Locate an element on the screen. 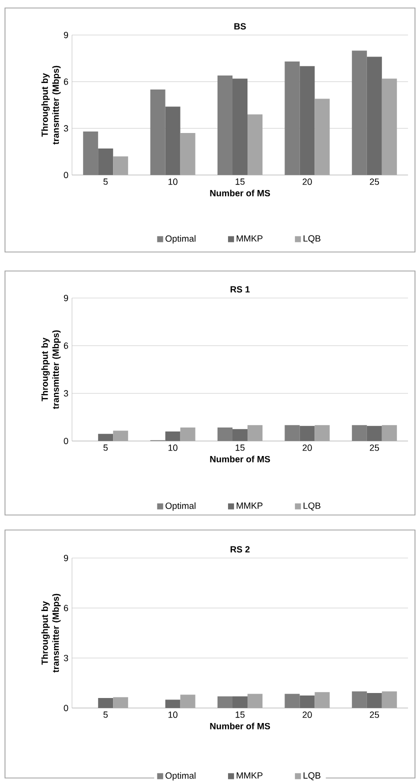 This screenshot has height=783, width=420. chart-title: RS 2 is located at coordinates (240, 549).